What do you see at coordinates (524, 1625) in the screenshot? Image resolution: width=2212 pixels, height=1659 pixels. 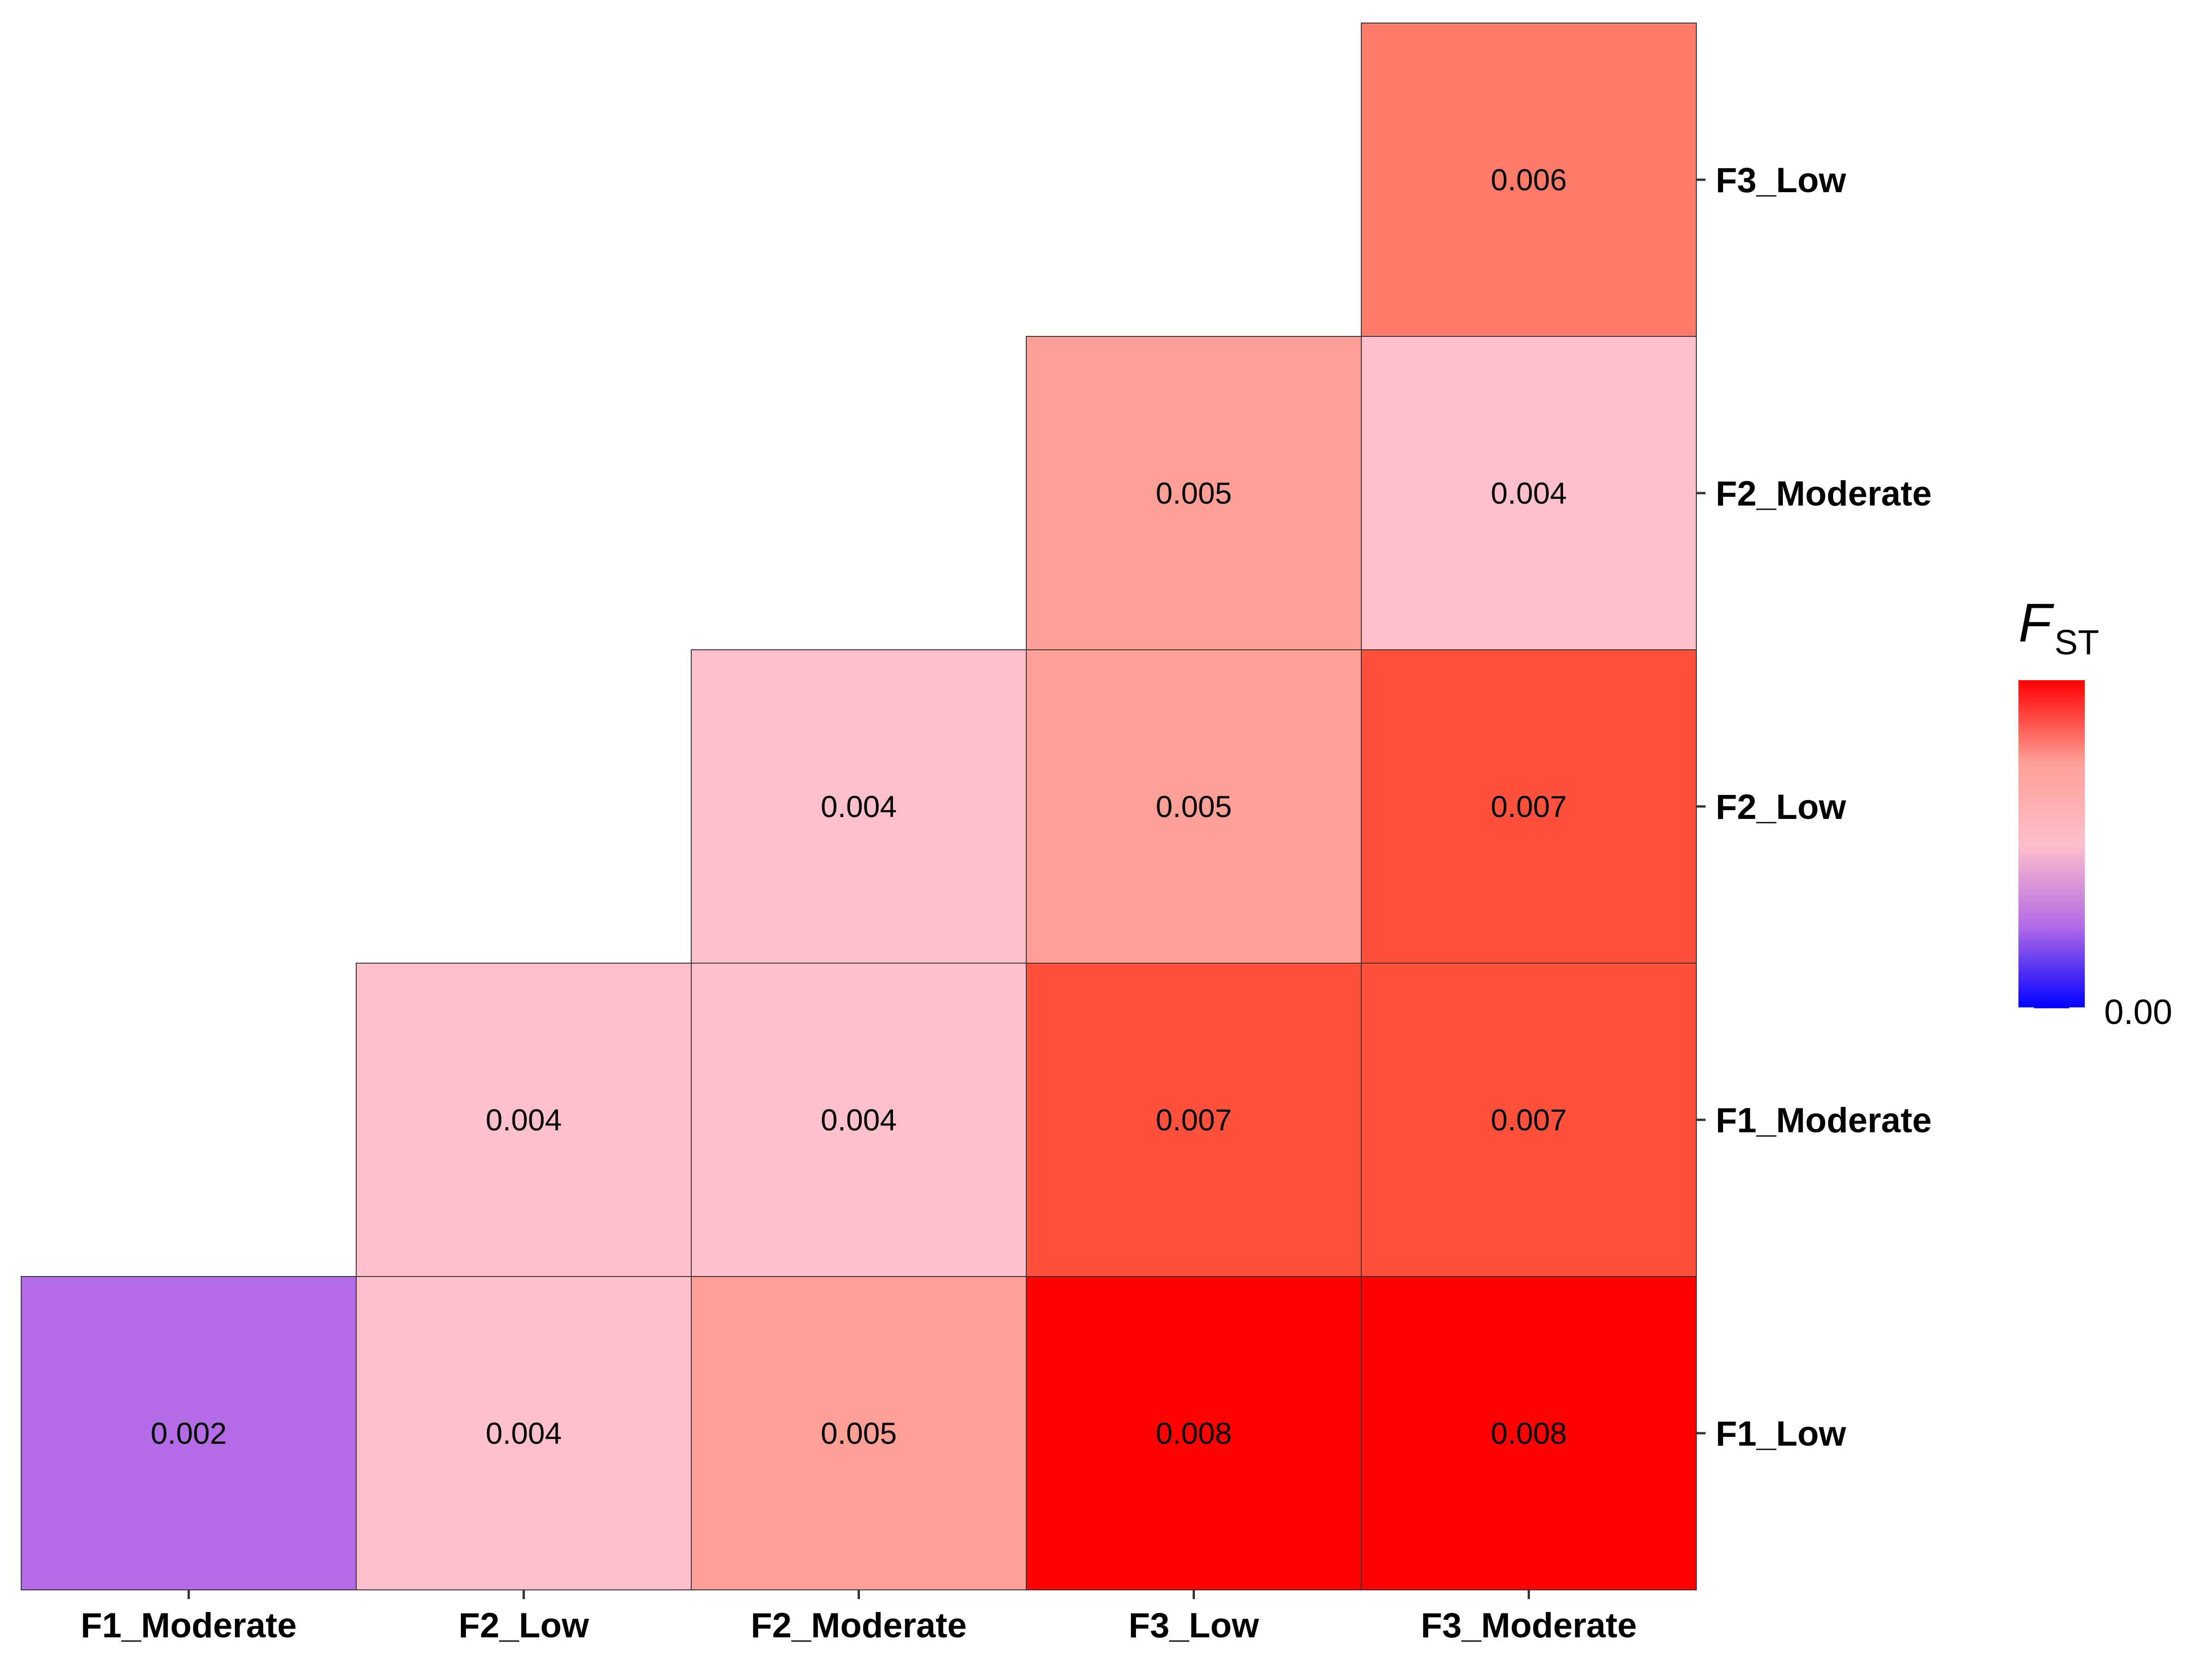 I see `x-tick-label: F2_Low` at bounding box center [524, 1625].